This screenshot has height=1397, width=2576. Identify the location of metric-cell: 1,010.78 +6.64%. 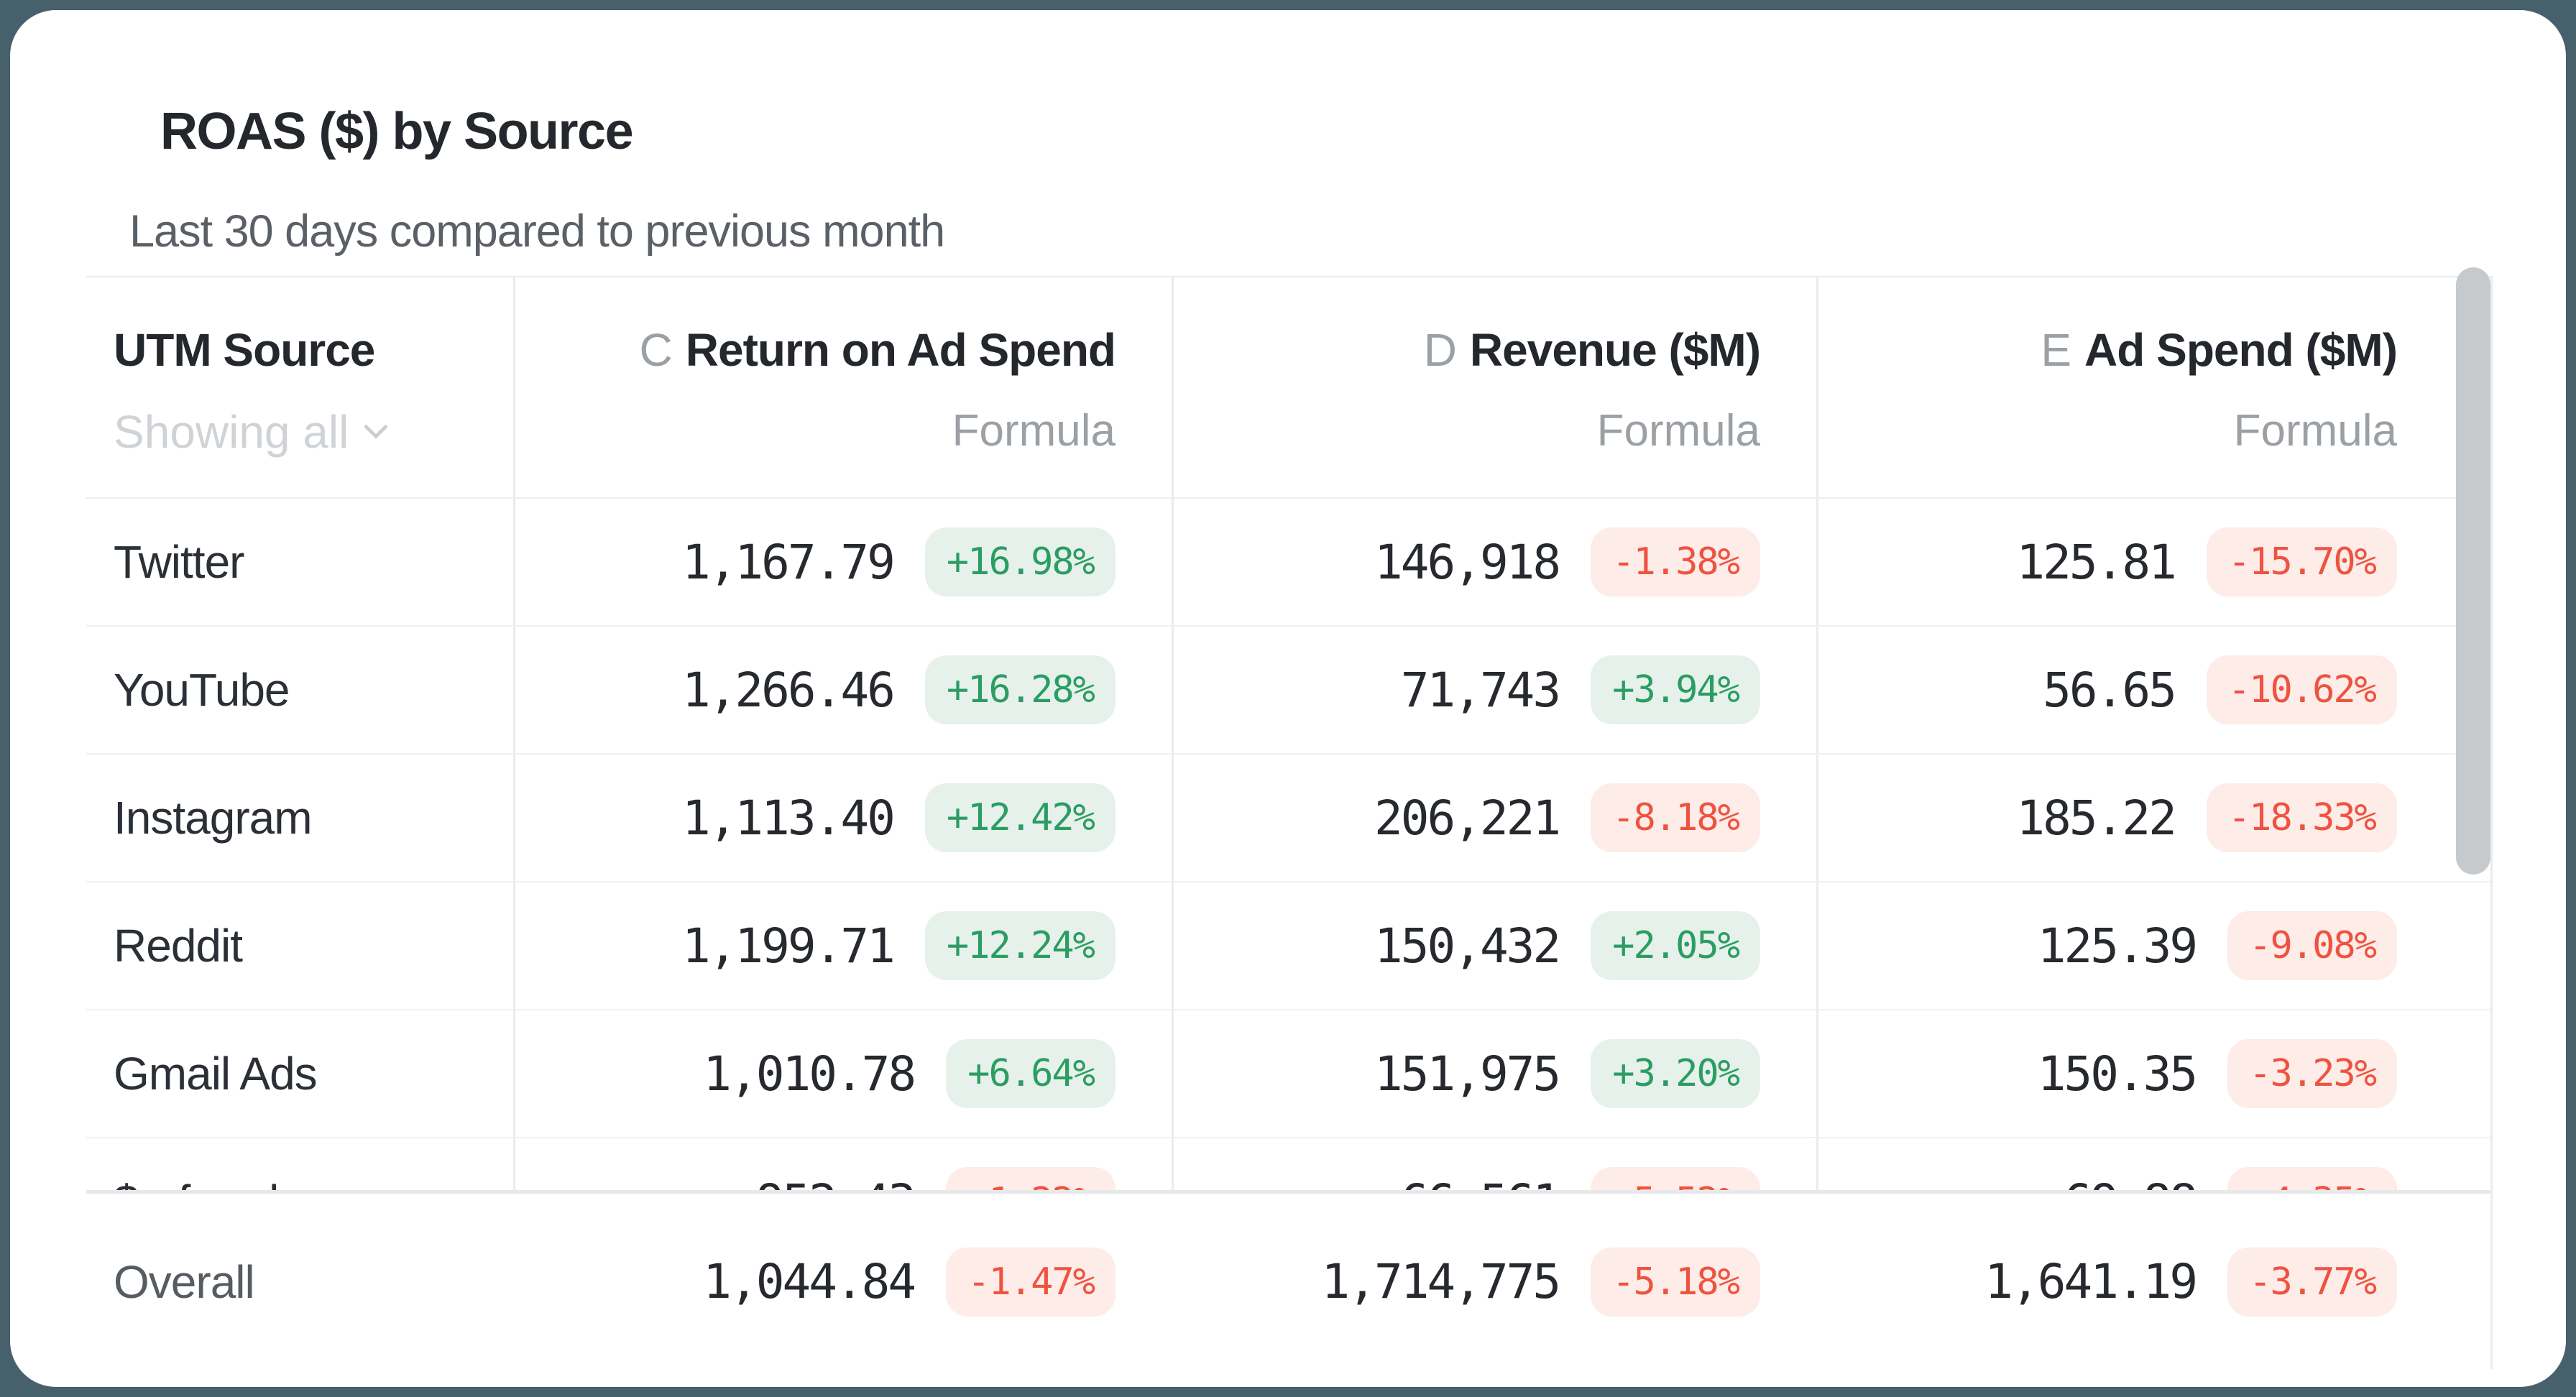
(842, 1073).